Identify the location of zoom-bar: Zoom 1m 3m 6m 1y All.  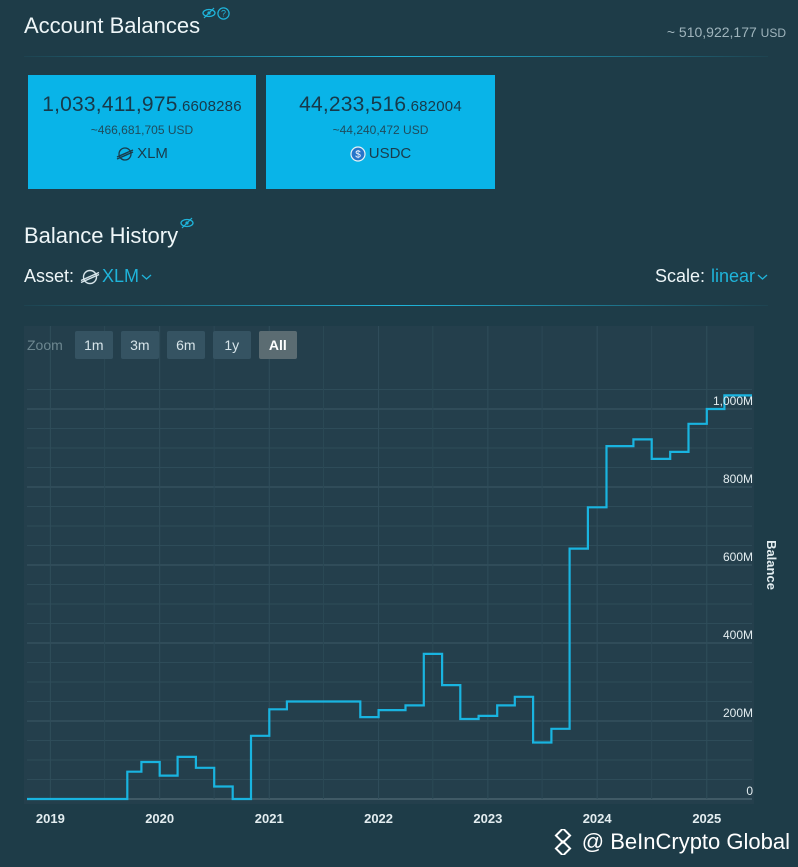
(162, 345).